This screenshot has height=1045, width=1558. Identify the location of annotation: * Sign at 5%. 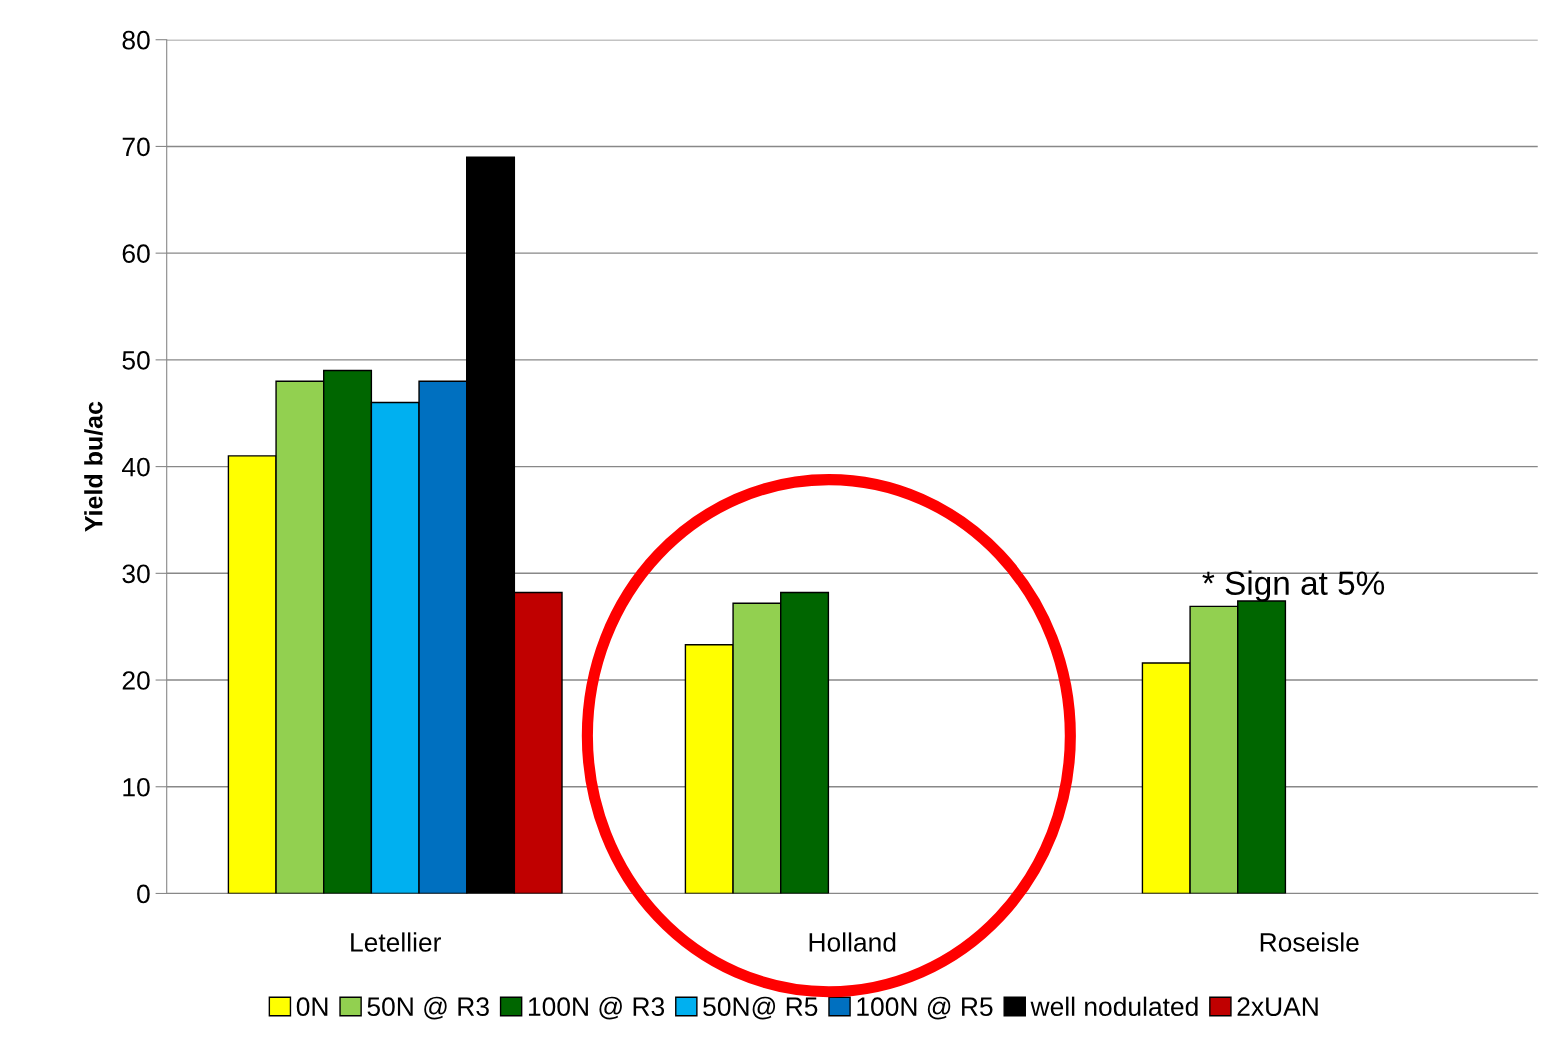
(1293, 586).